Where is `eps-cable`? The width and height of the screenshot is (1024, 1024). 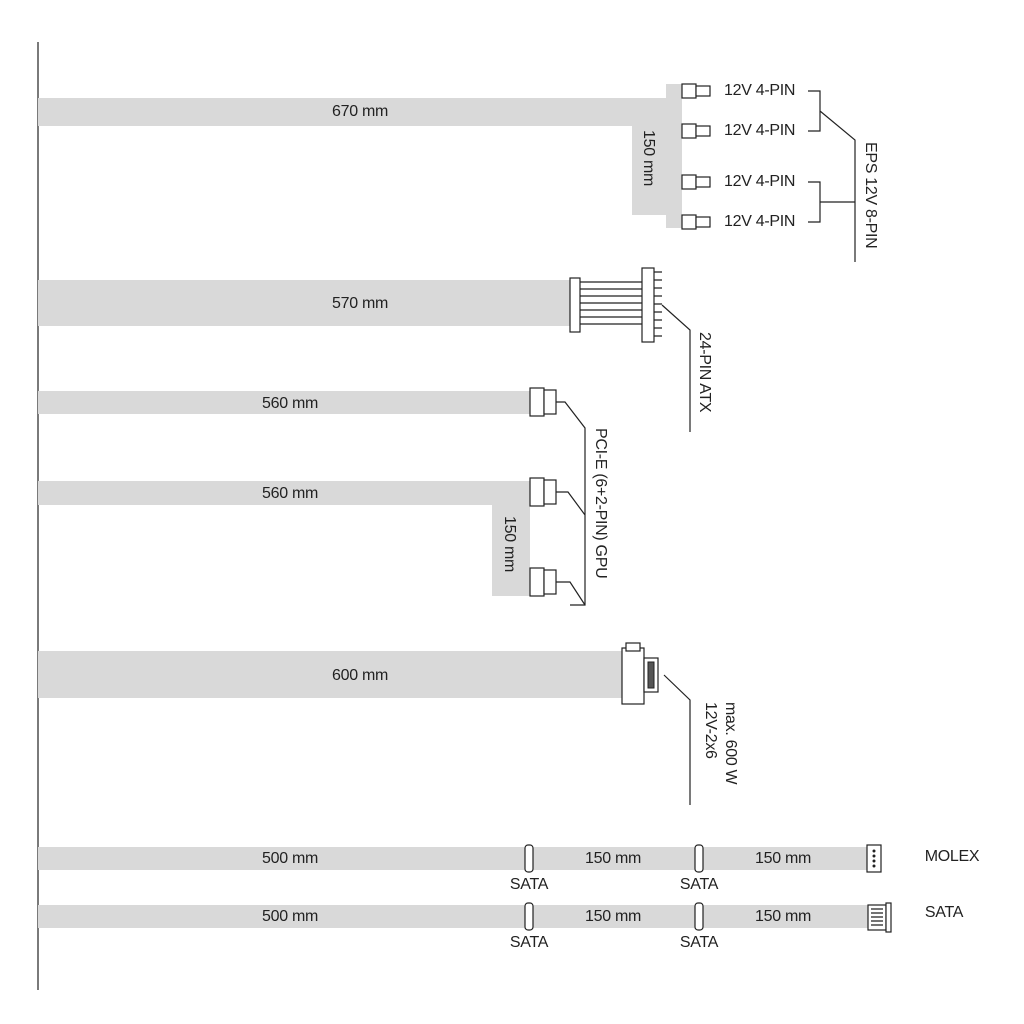 eps-cable is located at coordinates (447, 172).